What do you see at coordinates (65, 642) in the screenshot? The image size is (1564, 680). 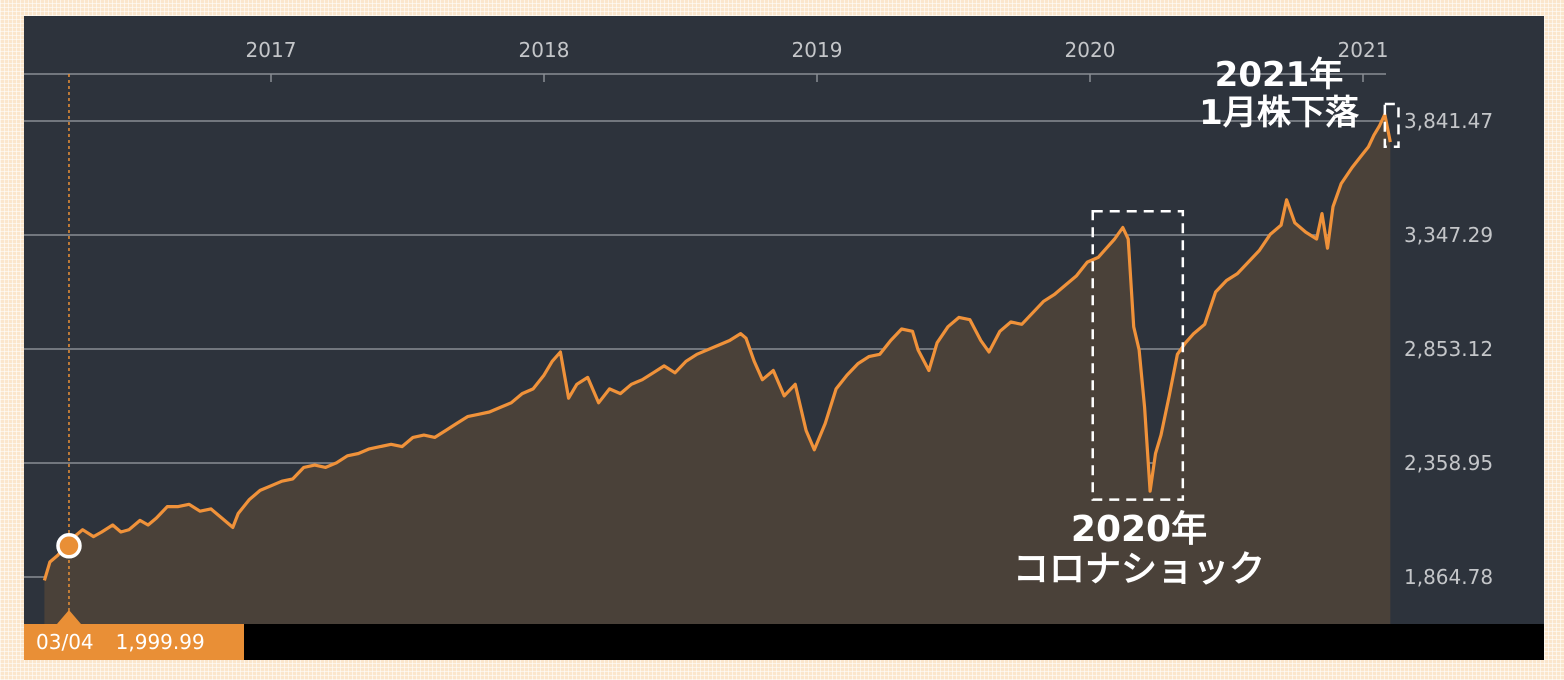 I see `readout-date: 03/04` at bounding box center [65, 642].